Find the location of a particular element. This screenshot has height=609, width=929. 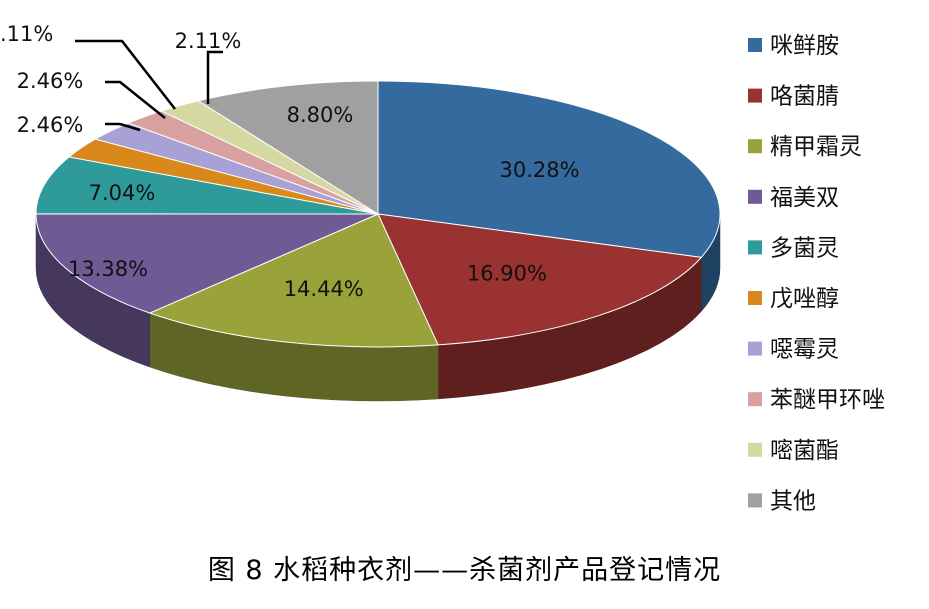

leader-lines is located at coordinates (149, 85).